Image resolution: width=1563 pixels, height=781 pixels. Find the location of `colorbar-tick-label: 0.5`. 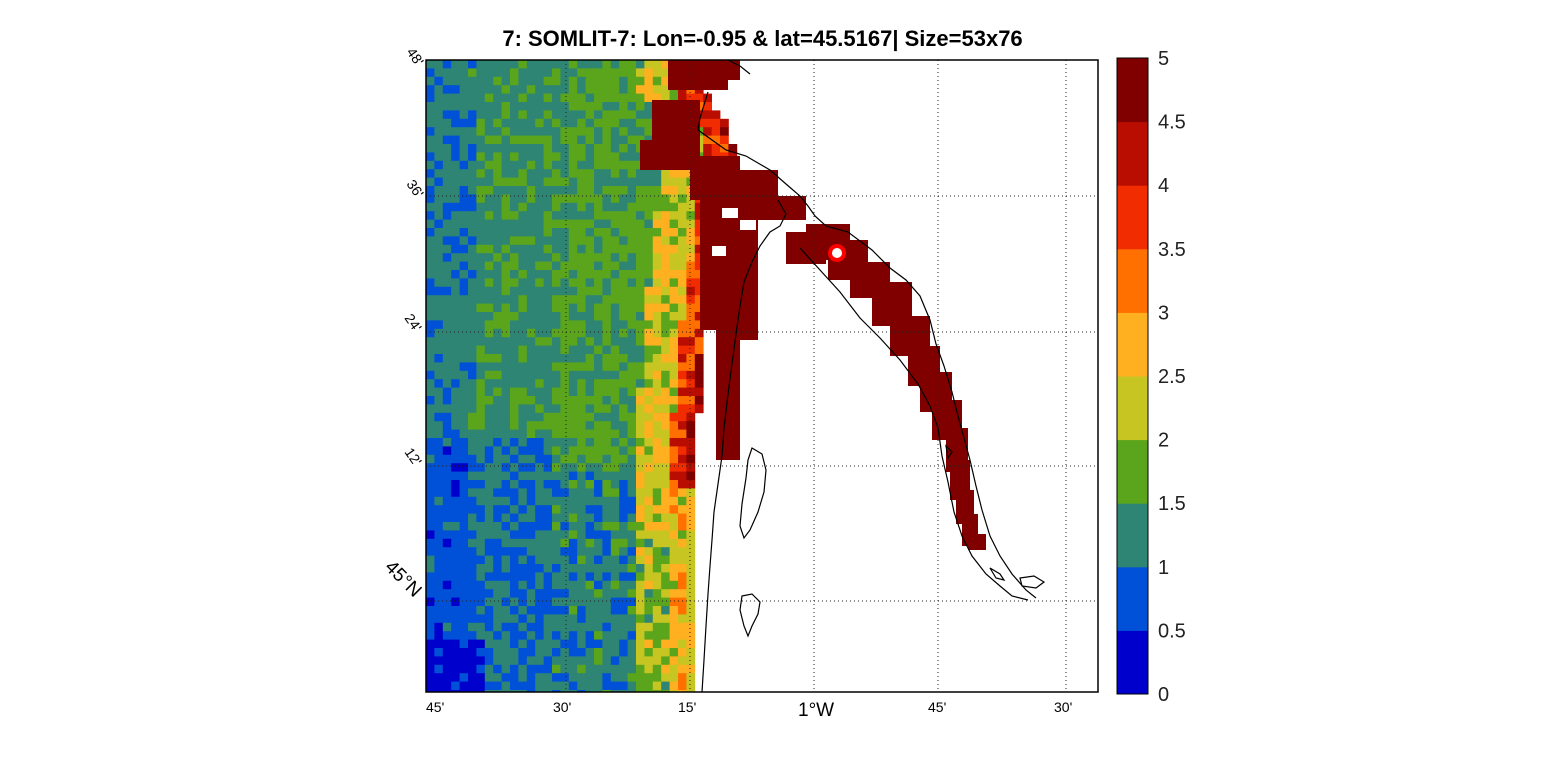

colorbar-tick-label: 0.5 is located at coordinates (1172, 631).